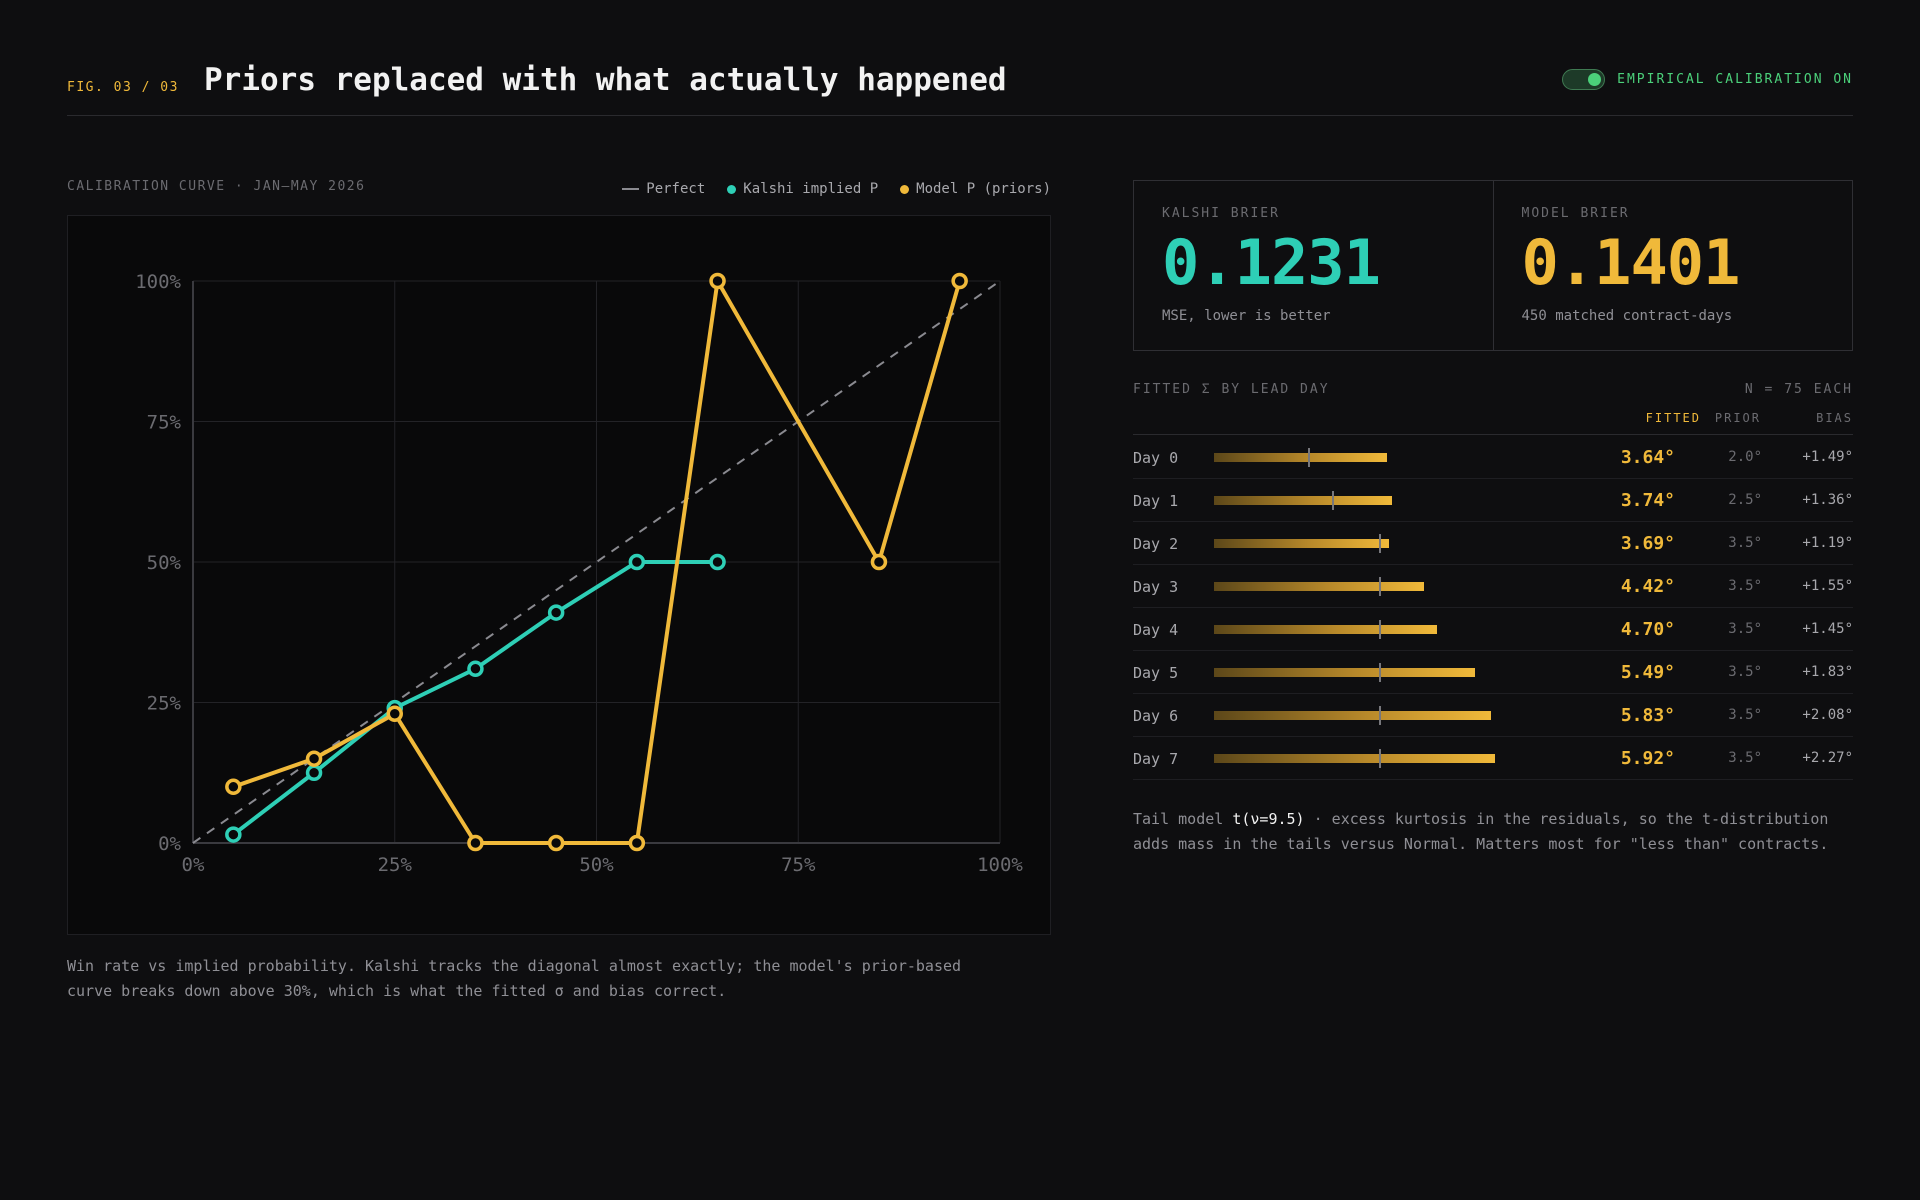 The height and width of the screenshot is (1200, 1920). I want to click on column-header-bias: BIAS, so click(1834, 418).